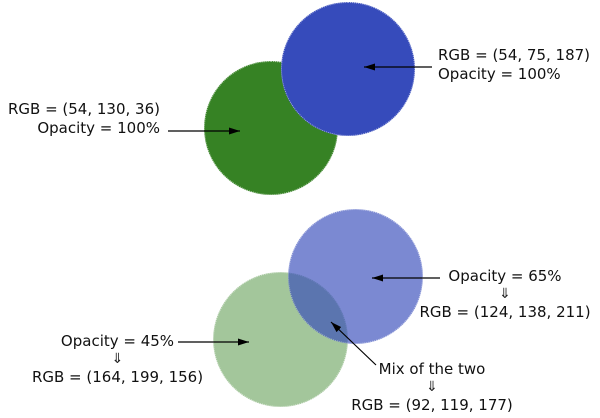 Image resolution: width=600 pixels, height=418 pixels. What do you see at coordinates (514, 55) in the screenshot?
I see `rgb-value-text: RGB = (54, 75, 187)` at bounding box center [514, 55].